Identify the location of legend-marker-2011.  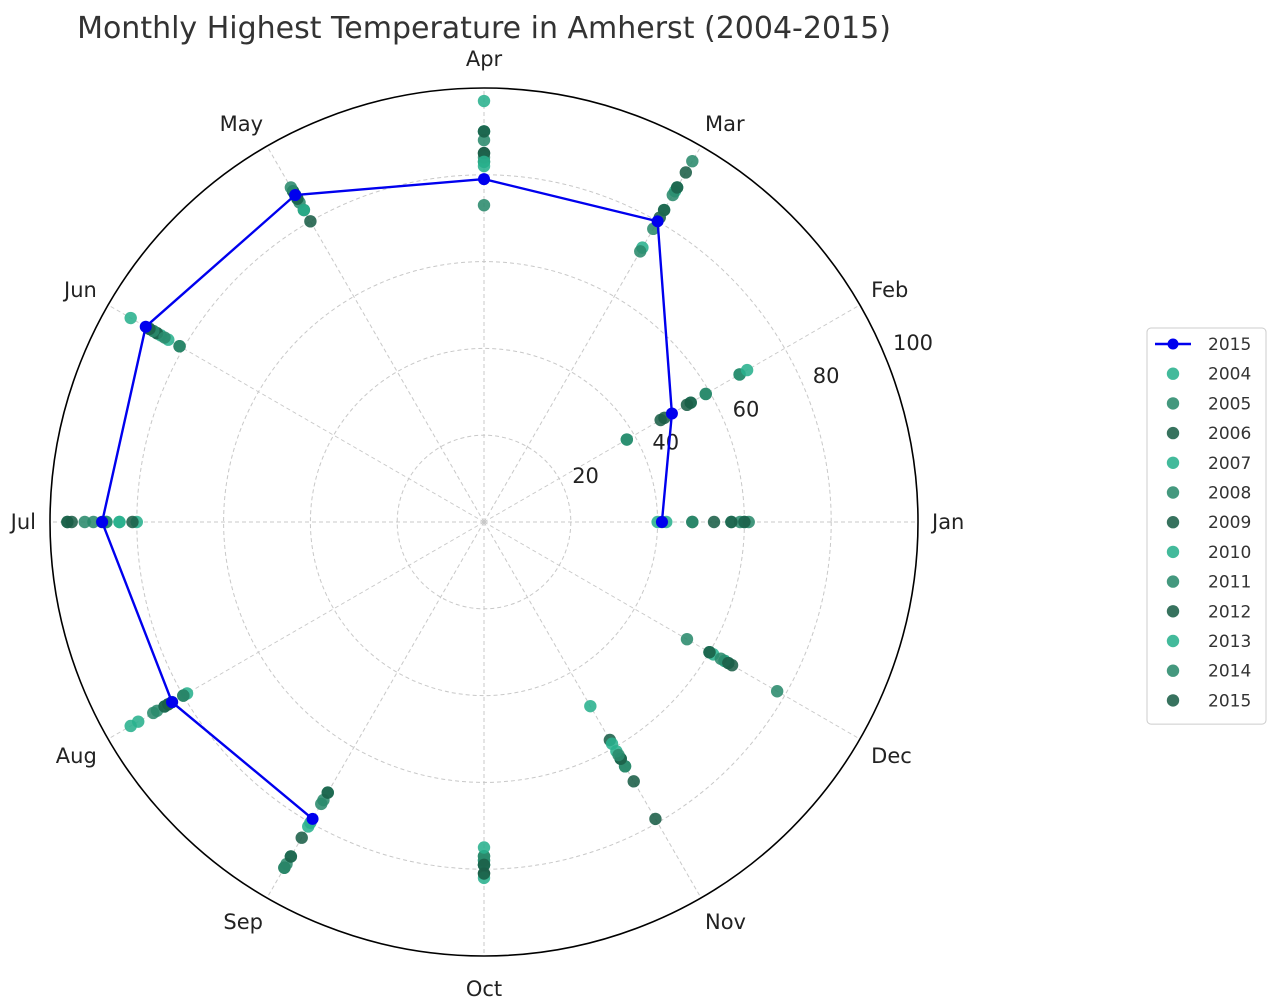
(1173, 581).